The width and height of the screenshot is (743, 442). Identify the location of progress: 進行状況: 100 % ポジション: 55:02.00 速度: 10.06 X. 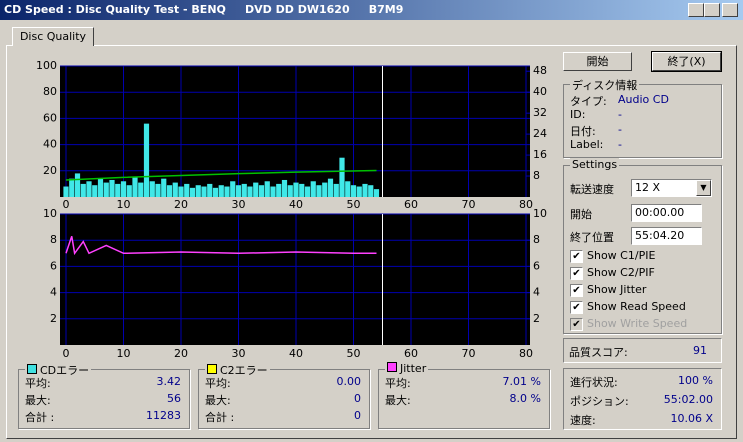
(642, 399).